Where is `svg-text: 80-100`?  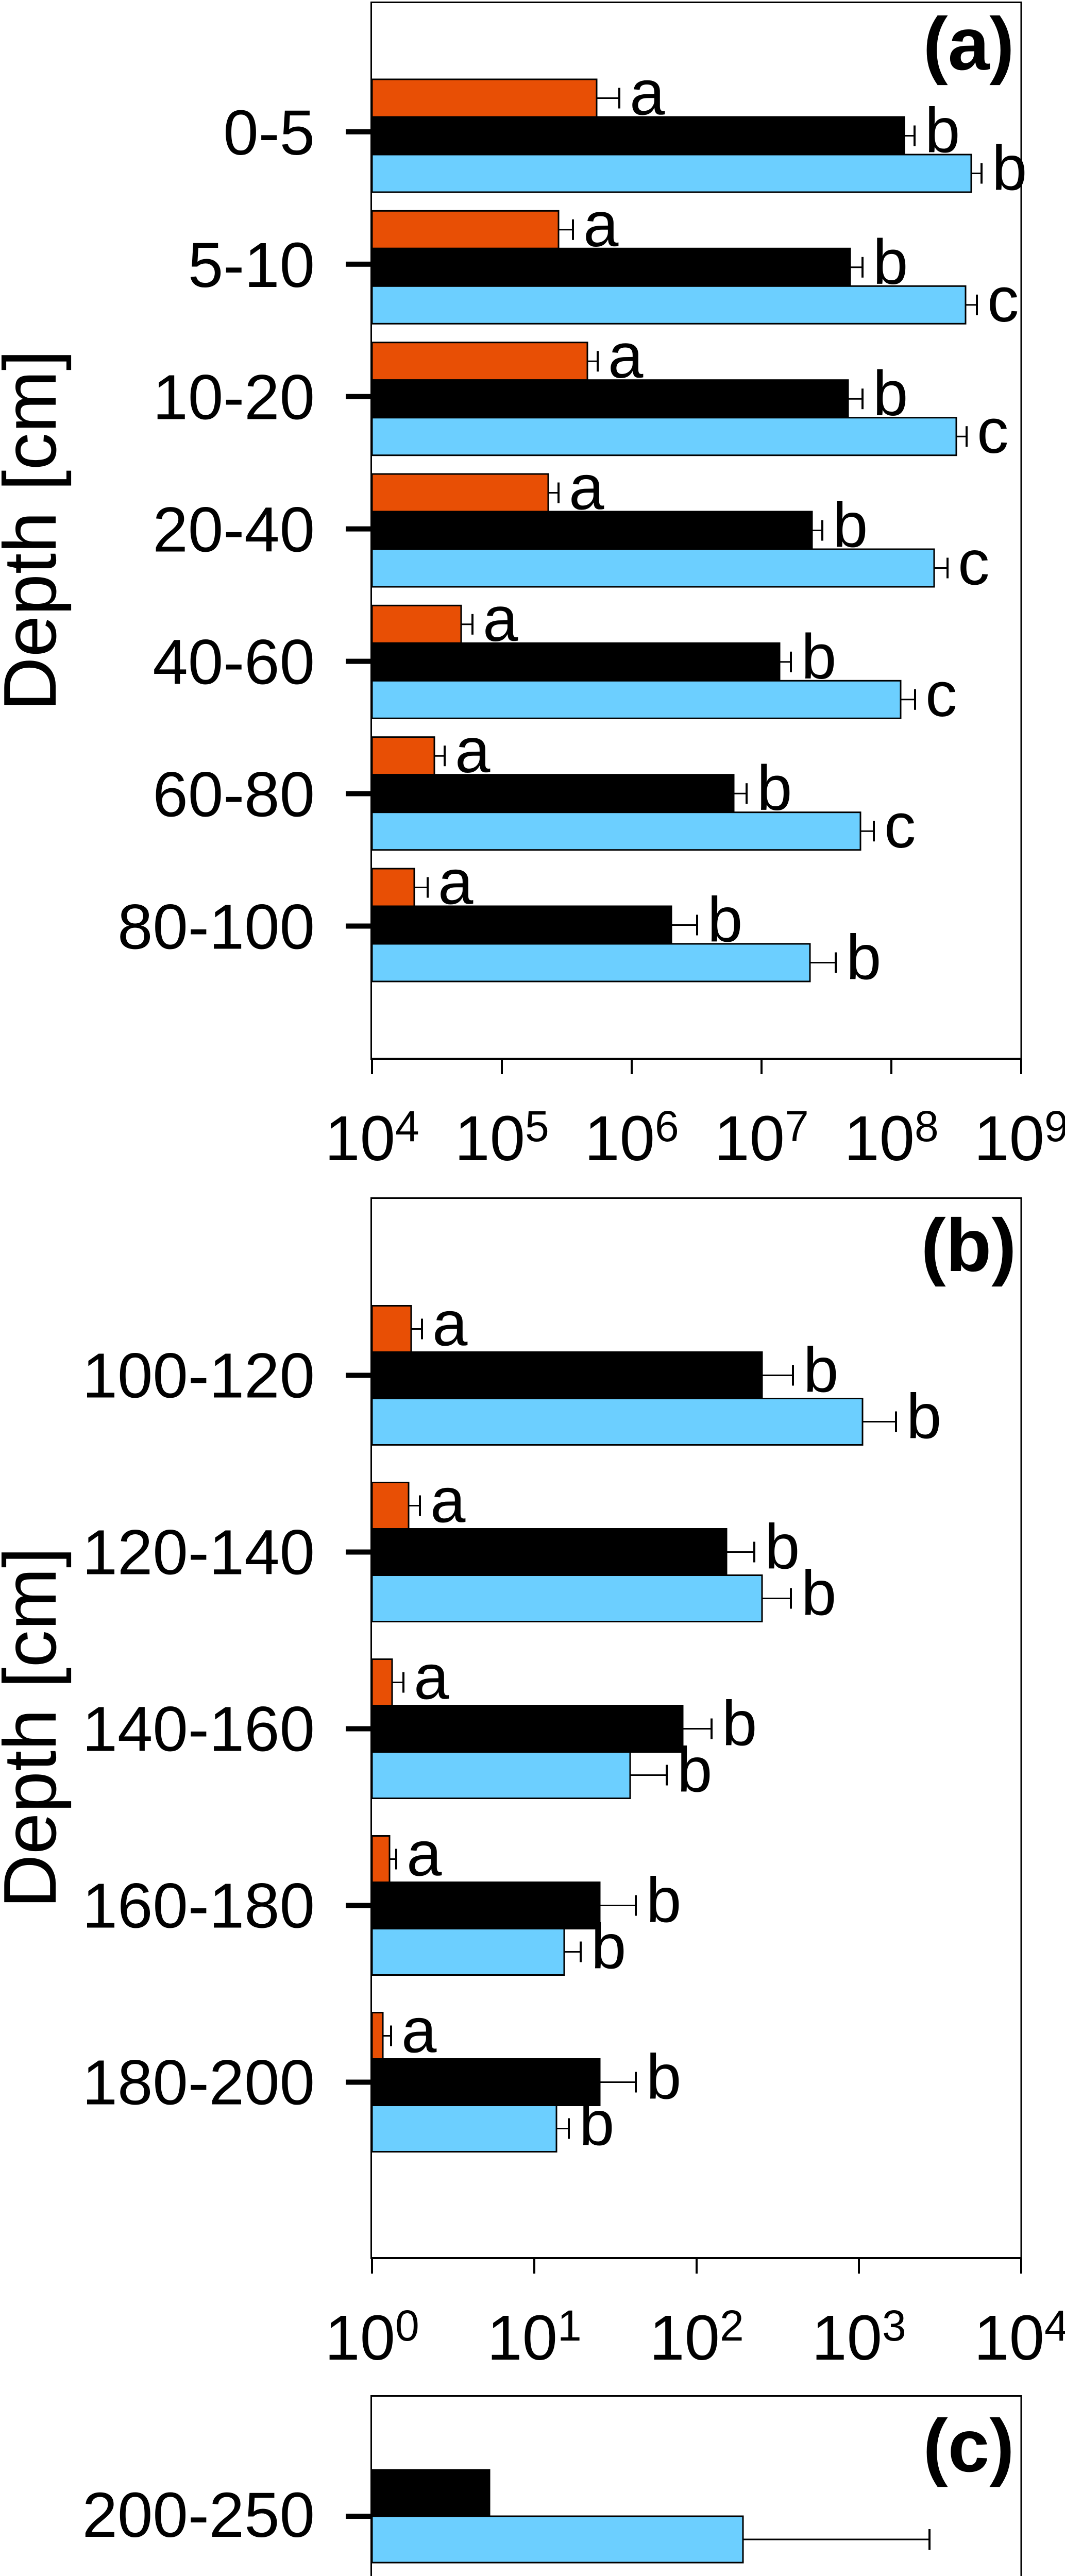 svg-text: 80-100 is located at coordinates (216, 927).